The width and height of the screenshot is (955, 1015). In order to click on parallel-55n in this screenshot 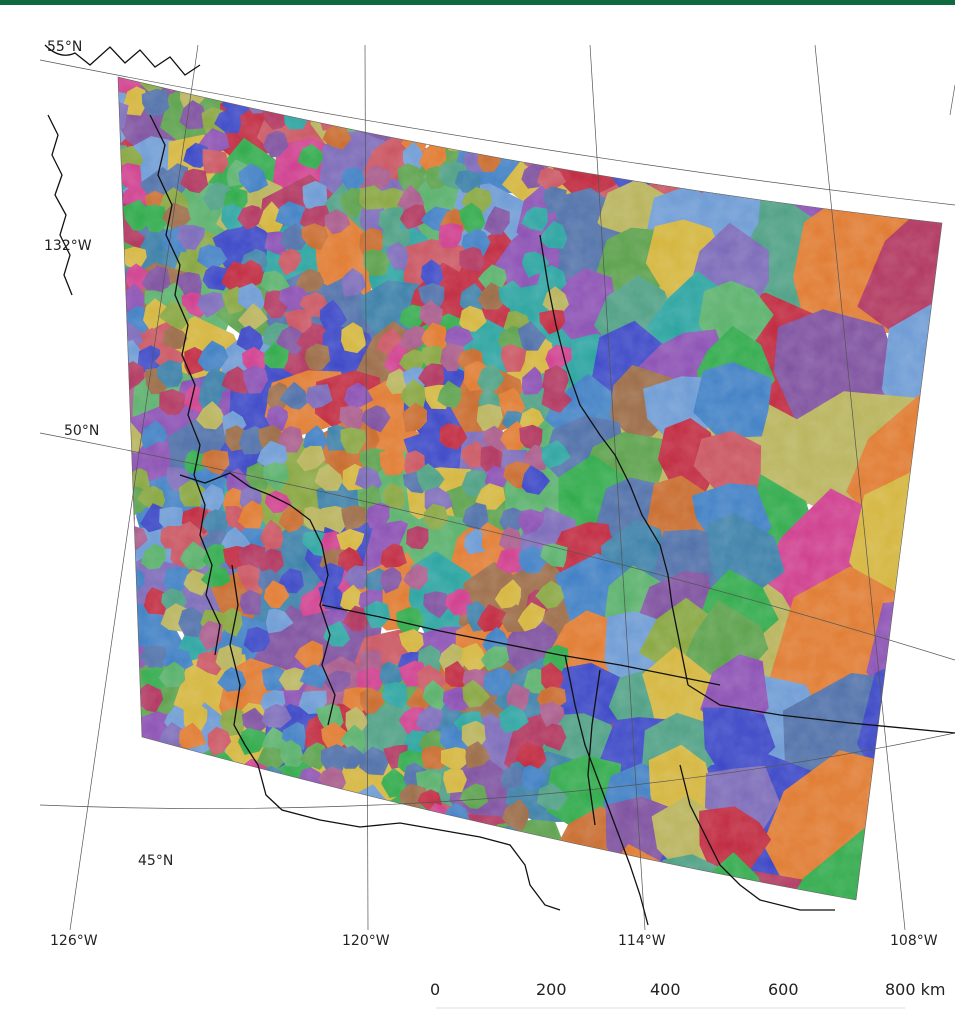, I will do `click(497, 132)`.